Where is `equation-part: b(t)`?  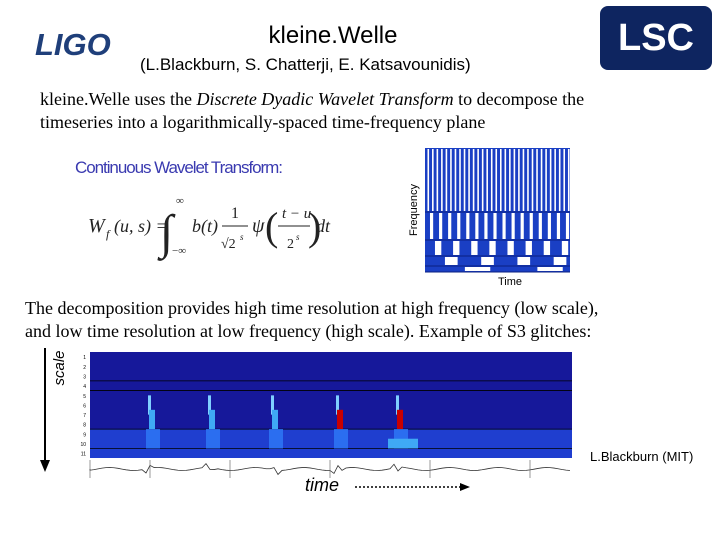 equation-part: b(t) is located at coordinates (205, 226).